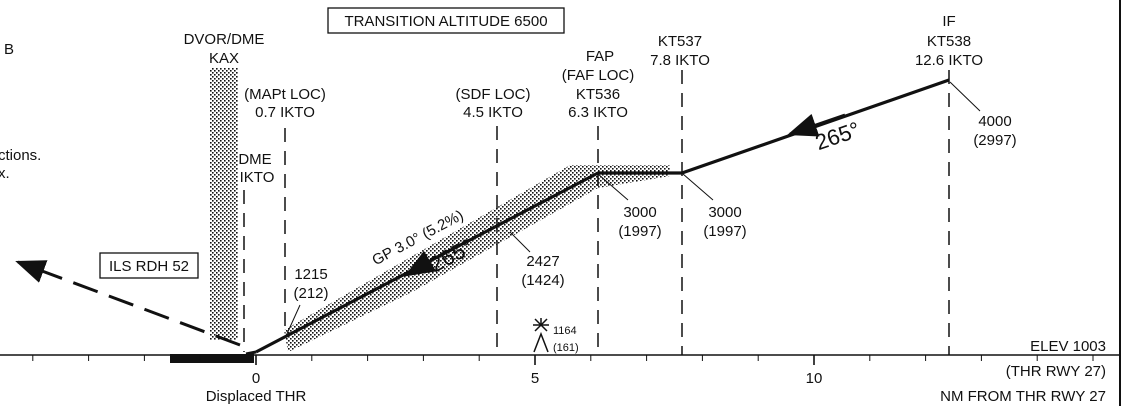  I want to click on alt-1215: 1215, so click(310, 274).